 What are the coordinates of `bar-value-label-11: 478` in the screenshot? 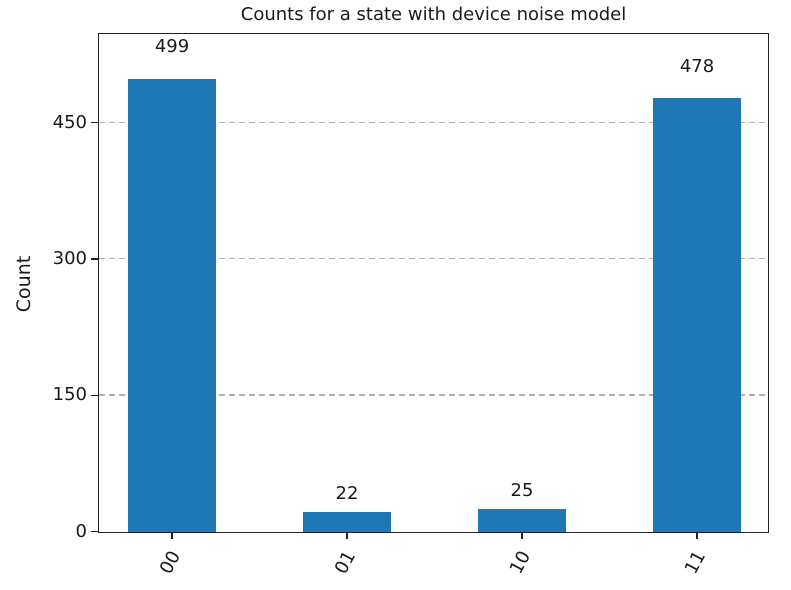 It's located at (697, 66).